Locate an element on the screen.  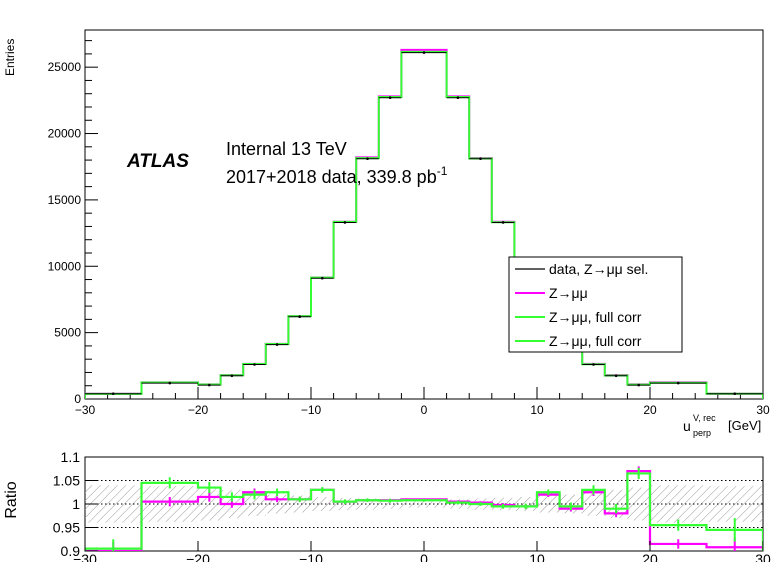
annotation-line2: 2017+2018 data, 339.8 pb-1 is located at coordinates (337, 175).